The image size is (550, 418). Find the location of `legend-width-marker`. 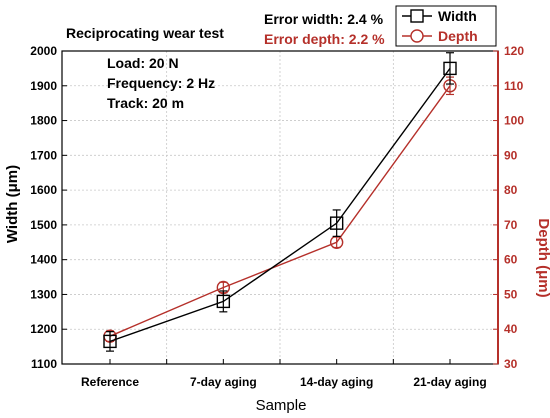

legend-width-marker is located at coordinates (417, 16).